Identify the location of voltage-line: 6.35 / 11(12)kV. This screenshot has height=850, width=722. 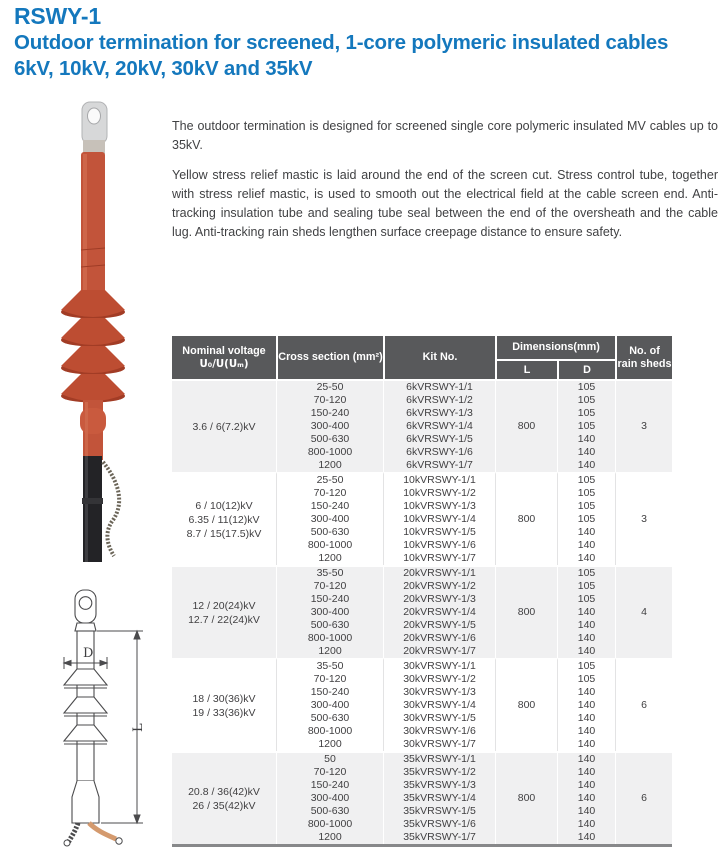
(224, 519).